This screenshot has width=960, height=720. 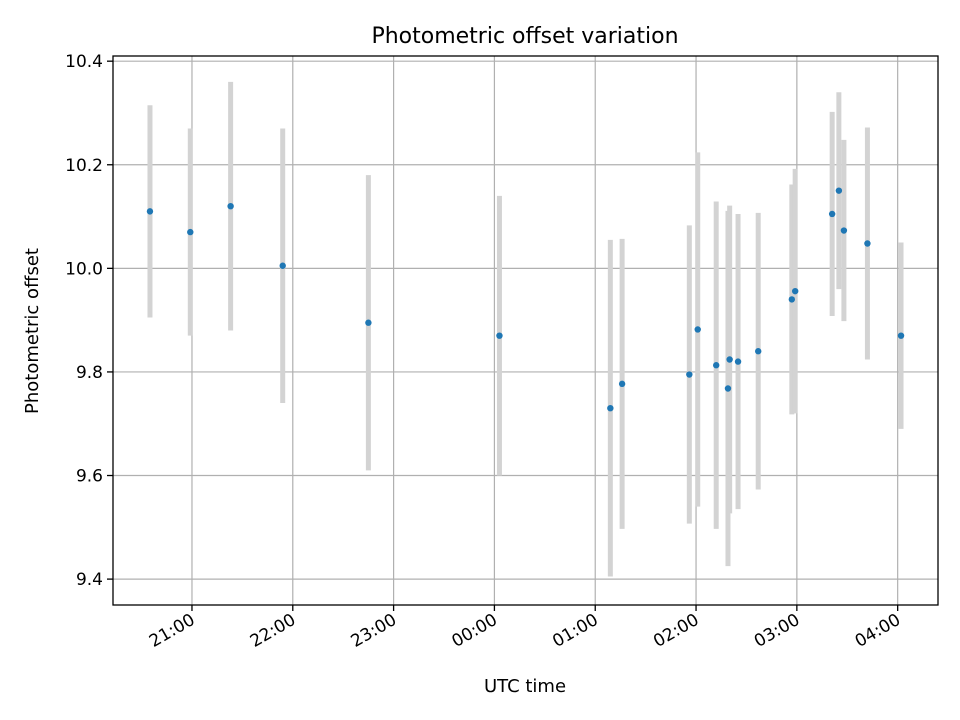 I want to click on y-tick-label: 10.0, so click(x=84, y=269).